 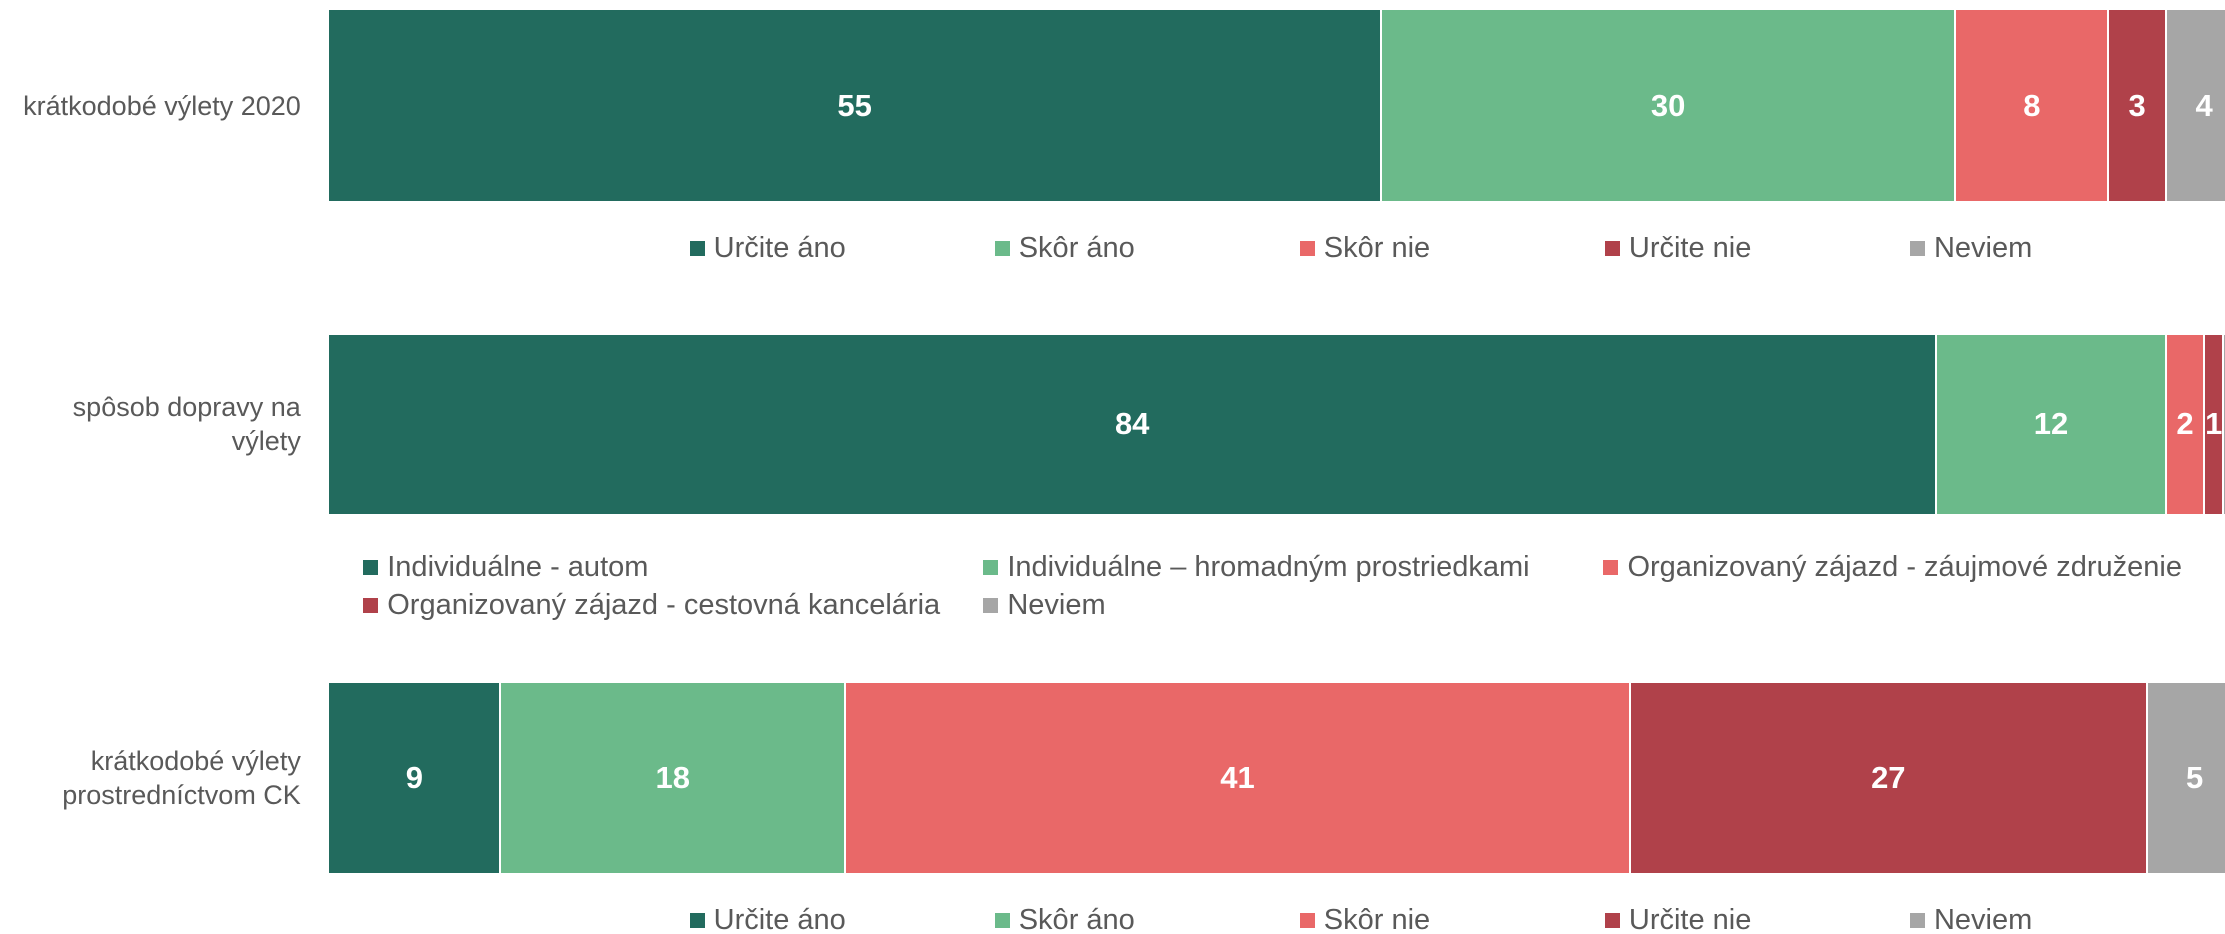 I want to click on legend-item: Organizovaný zájazd - záujmové združenie, so click(x=1892, y=568).